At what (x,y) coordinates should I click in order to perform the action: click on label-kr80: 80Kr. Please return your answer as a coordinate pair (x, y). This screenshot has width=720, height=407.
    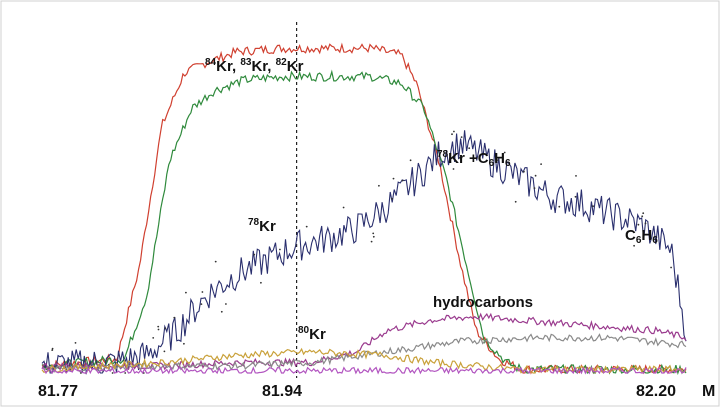
    Looking at the image, I should click on (312, 334).